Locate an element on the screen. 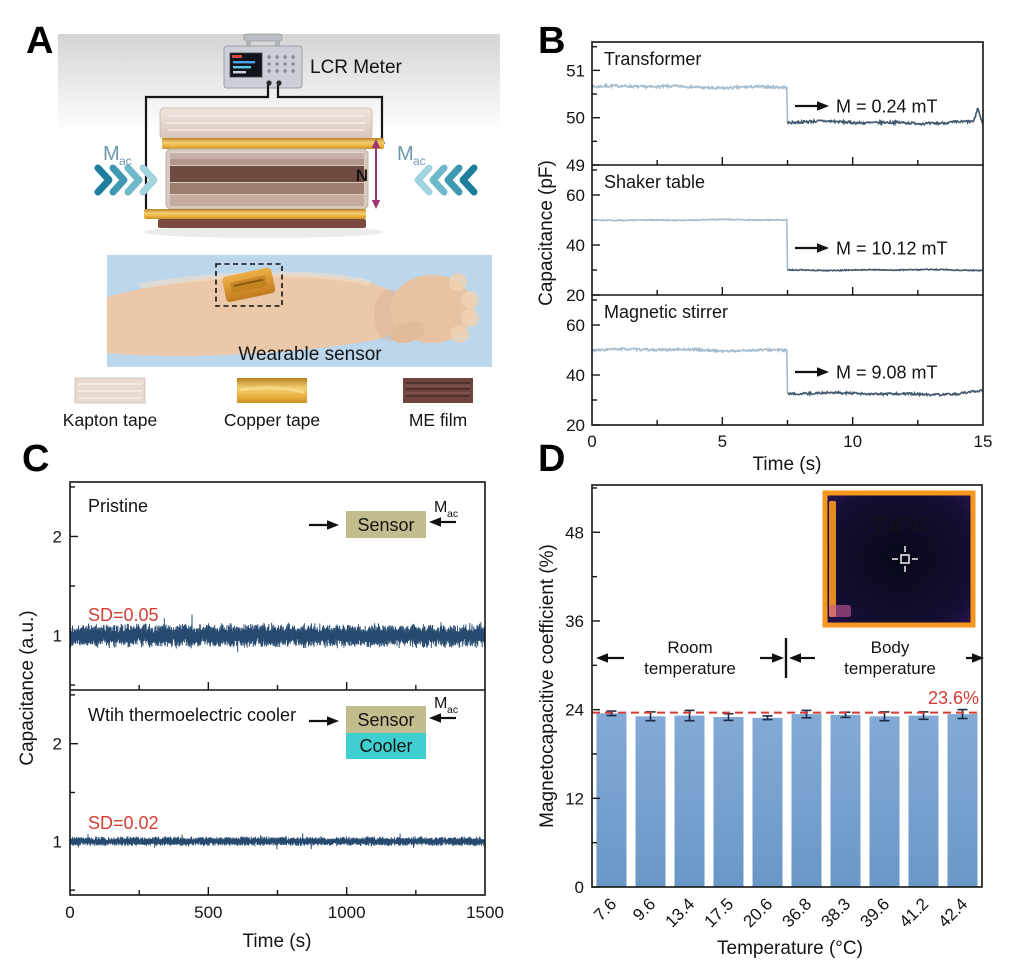 This screenshot has width=1028, height=974. room-temp-label: Room is located at coordinates (689, 647).